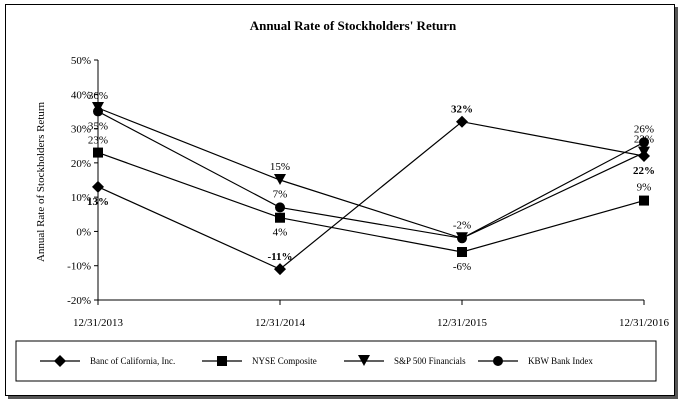 Image resolution: width=680 pixels, height=400 pixels. I want to click on legend-label: NYSE Composite, so click(284, 361).